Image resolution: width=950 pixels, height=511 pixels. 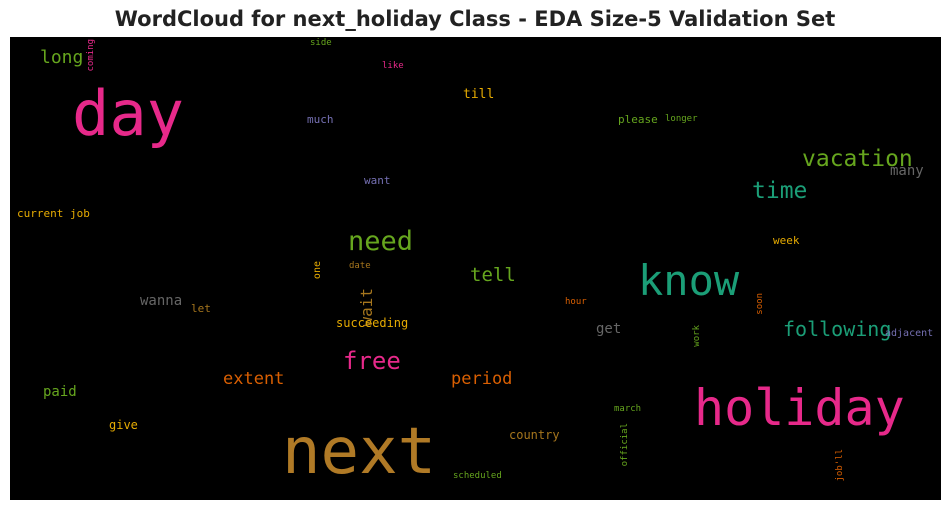 What do you see at coordinates (477, 476) in the screenshot?
I see `word-scheduled: scheduled` at bounding box center [477, 476].